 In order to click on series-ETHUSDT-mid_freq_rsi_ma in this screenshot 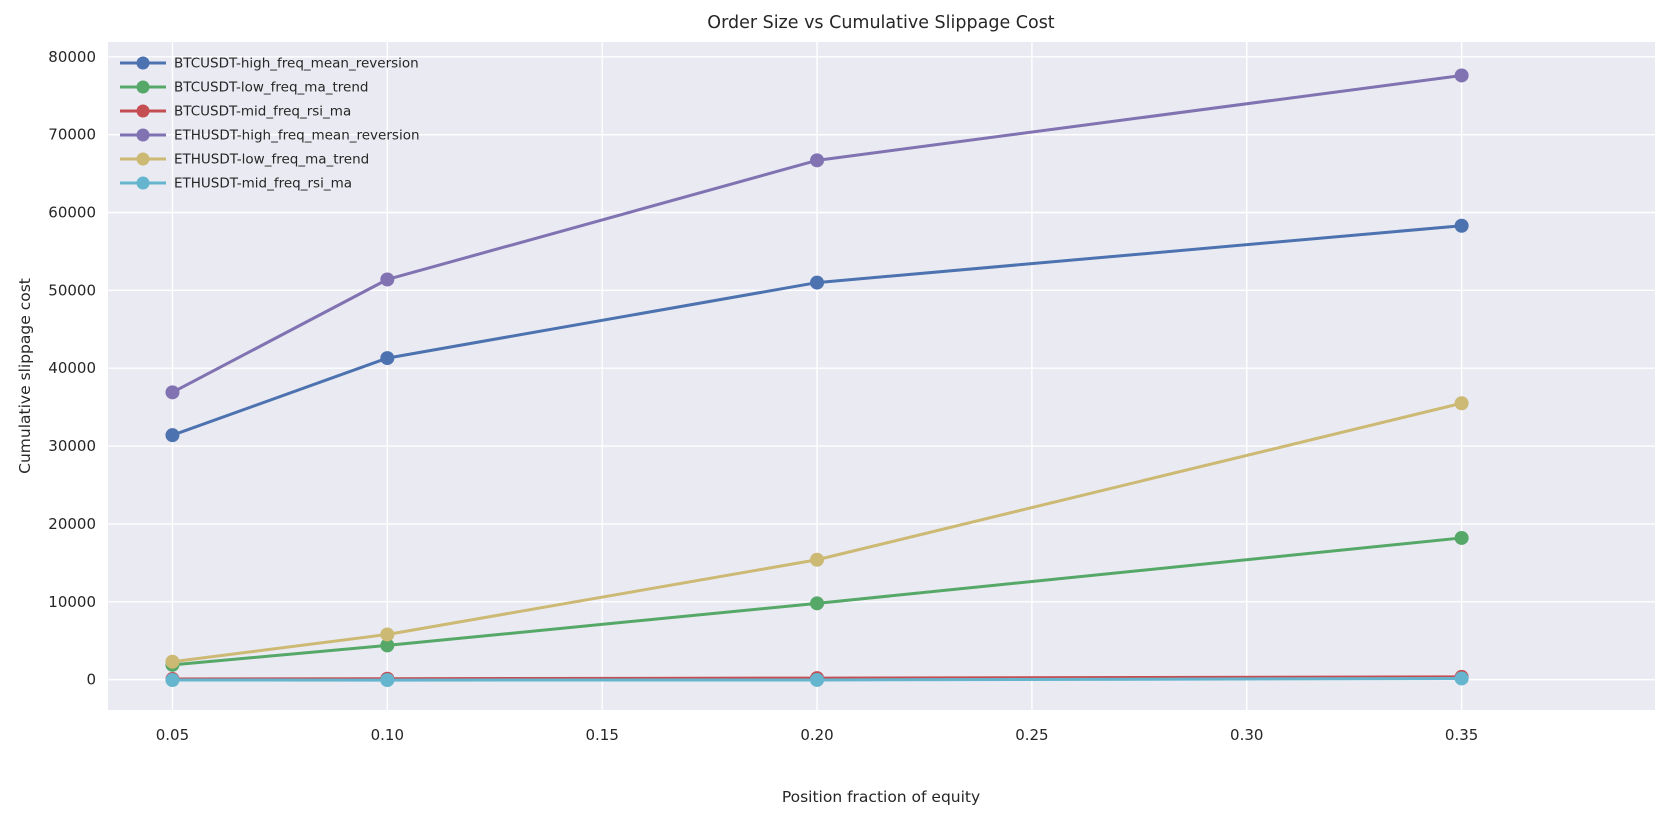, I will do `click(817, 679)`.